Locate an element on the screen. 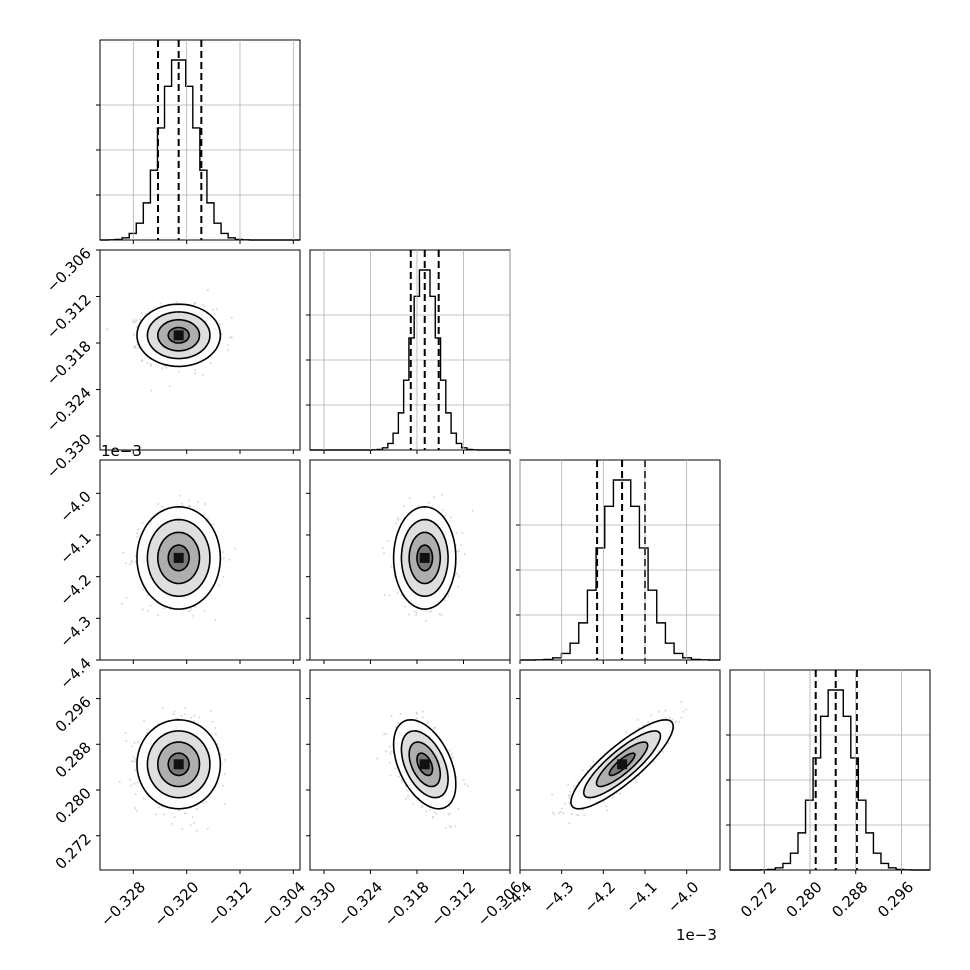 The image size is (970, 970). panel-p1-p3-peak is located at coordinates (178, 557).